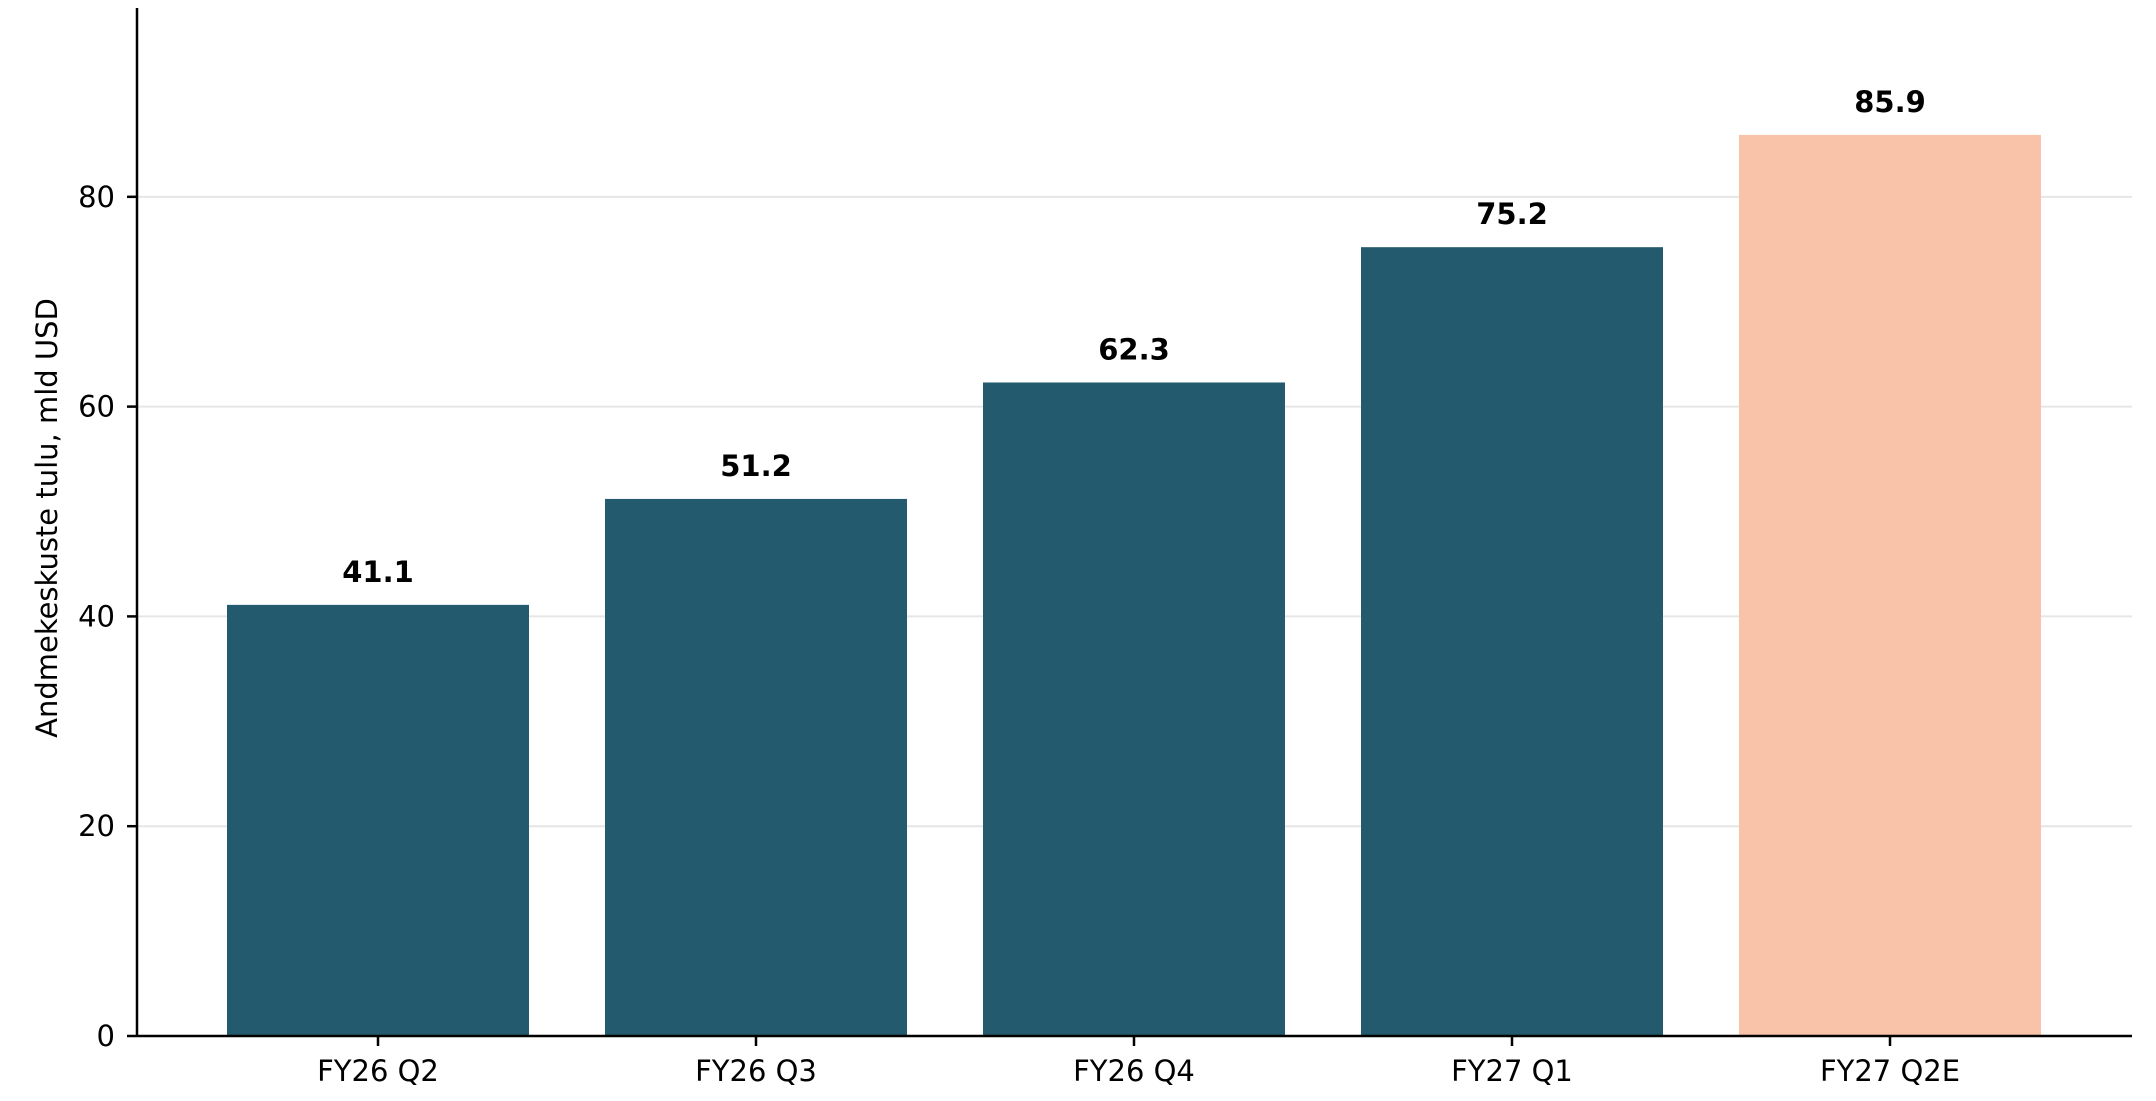 The width and height of the screenshot is (2156, 1101). I want to click on y-tick-label: 60, so click(96, 407).